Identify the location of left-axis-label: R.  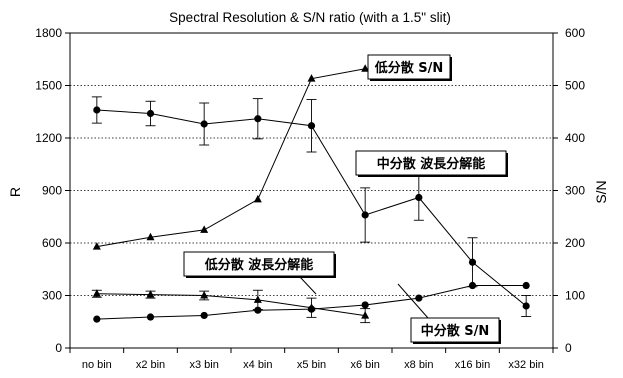
(15, 192).